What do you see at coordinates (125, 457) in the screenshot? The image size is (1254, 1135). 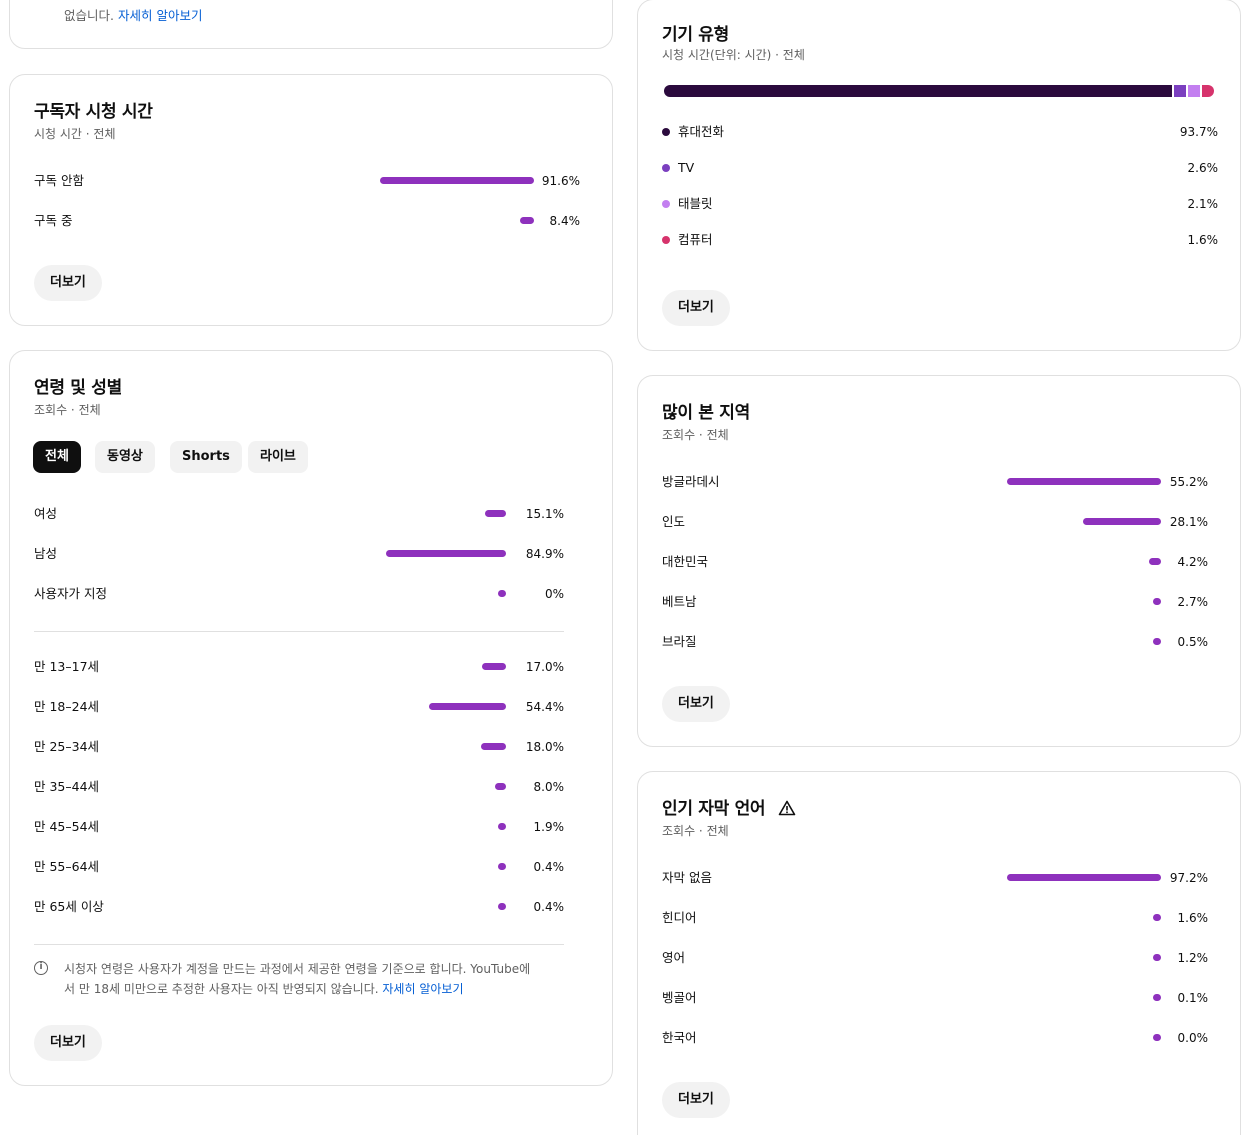 I see `chip-videos: 동영상` at bounding box center [125, 457].